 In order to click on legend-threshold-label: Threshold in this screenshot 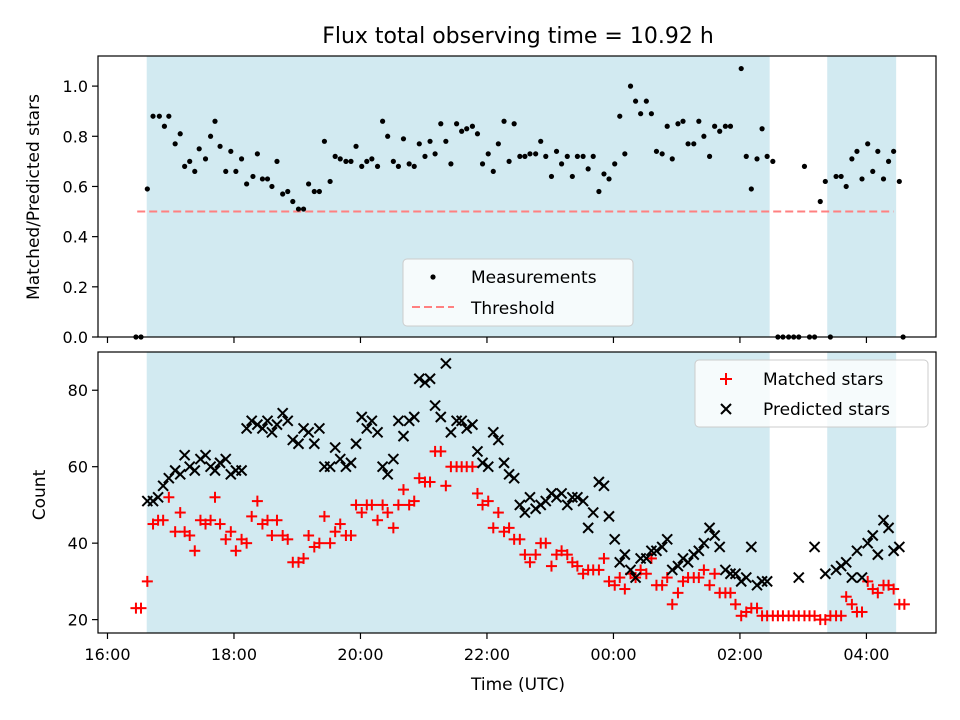, I will do `click(512, 309)`.